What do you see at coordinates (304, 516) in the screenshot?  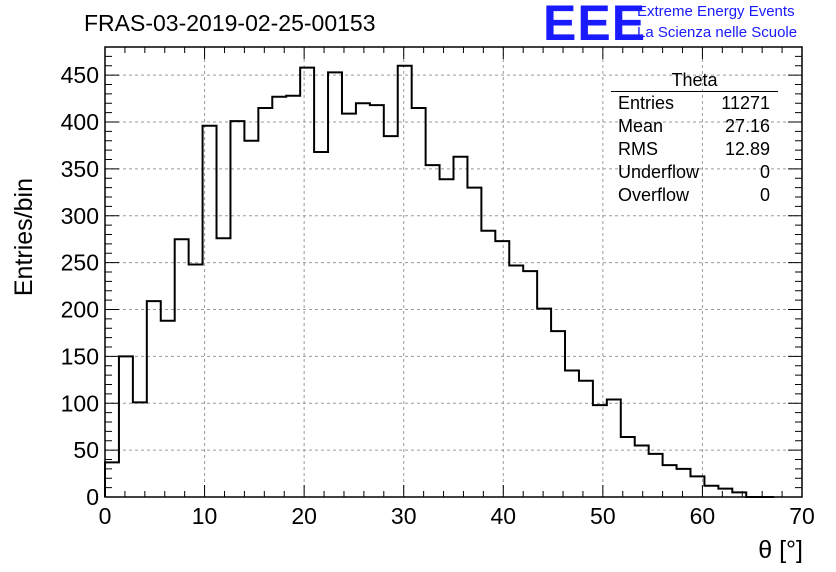 I see `x-tick-label: 20` at bounding box center [304, 516].